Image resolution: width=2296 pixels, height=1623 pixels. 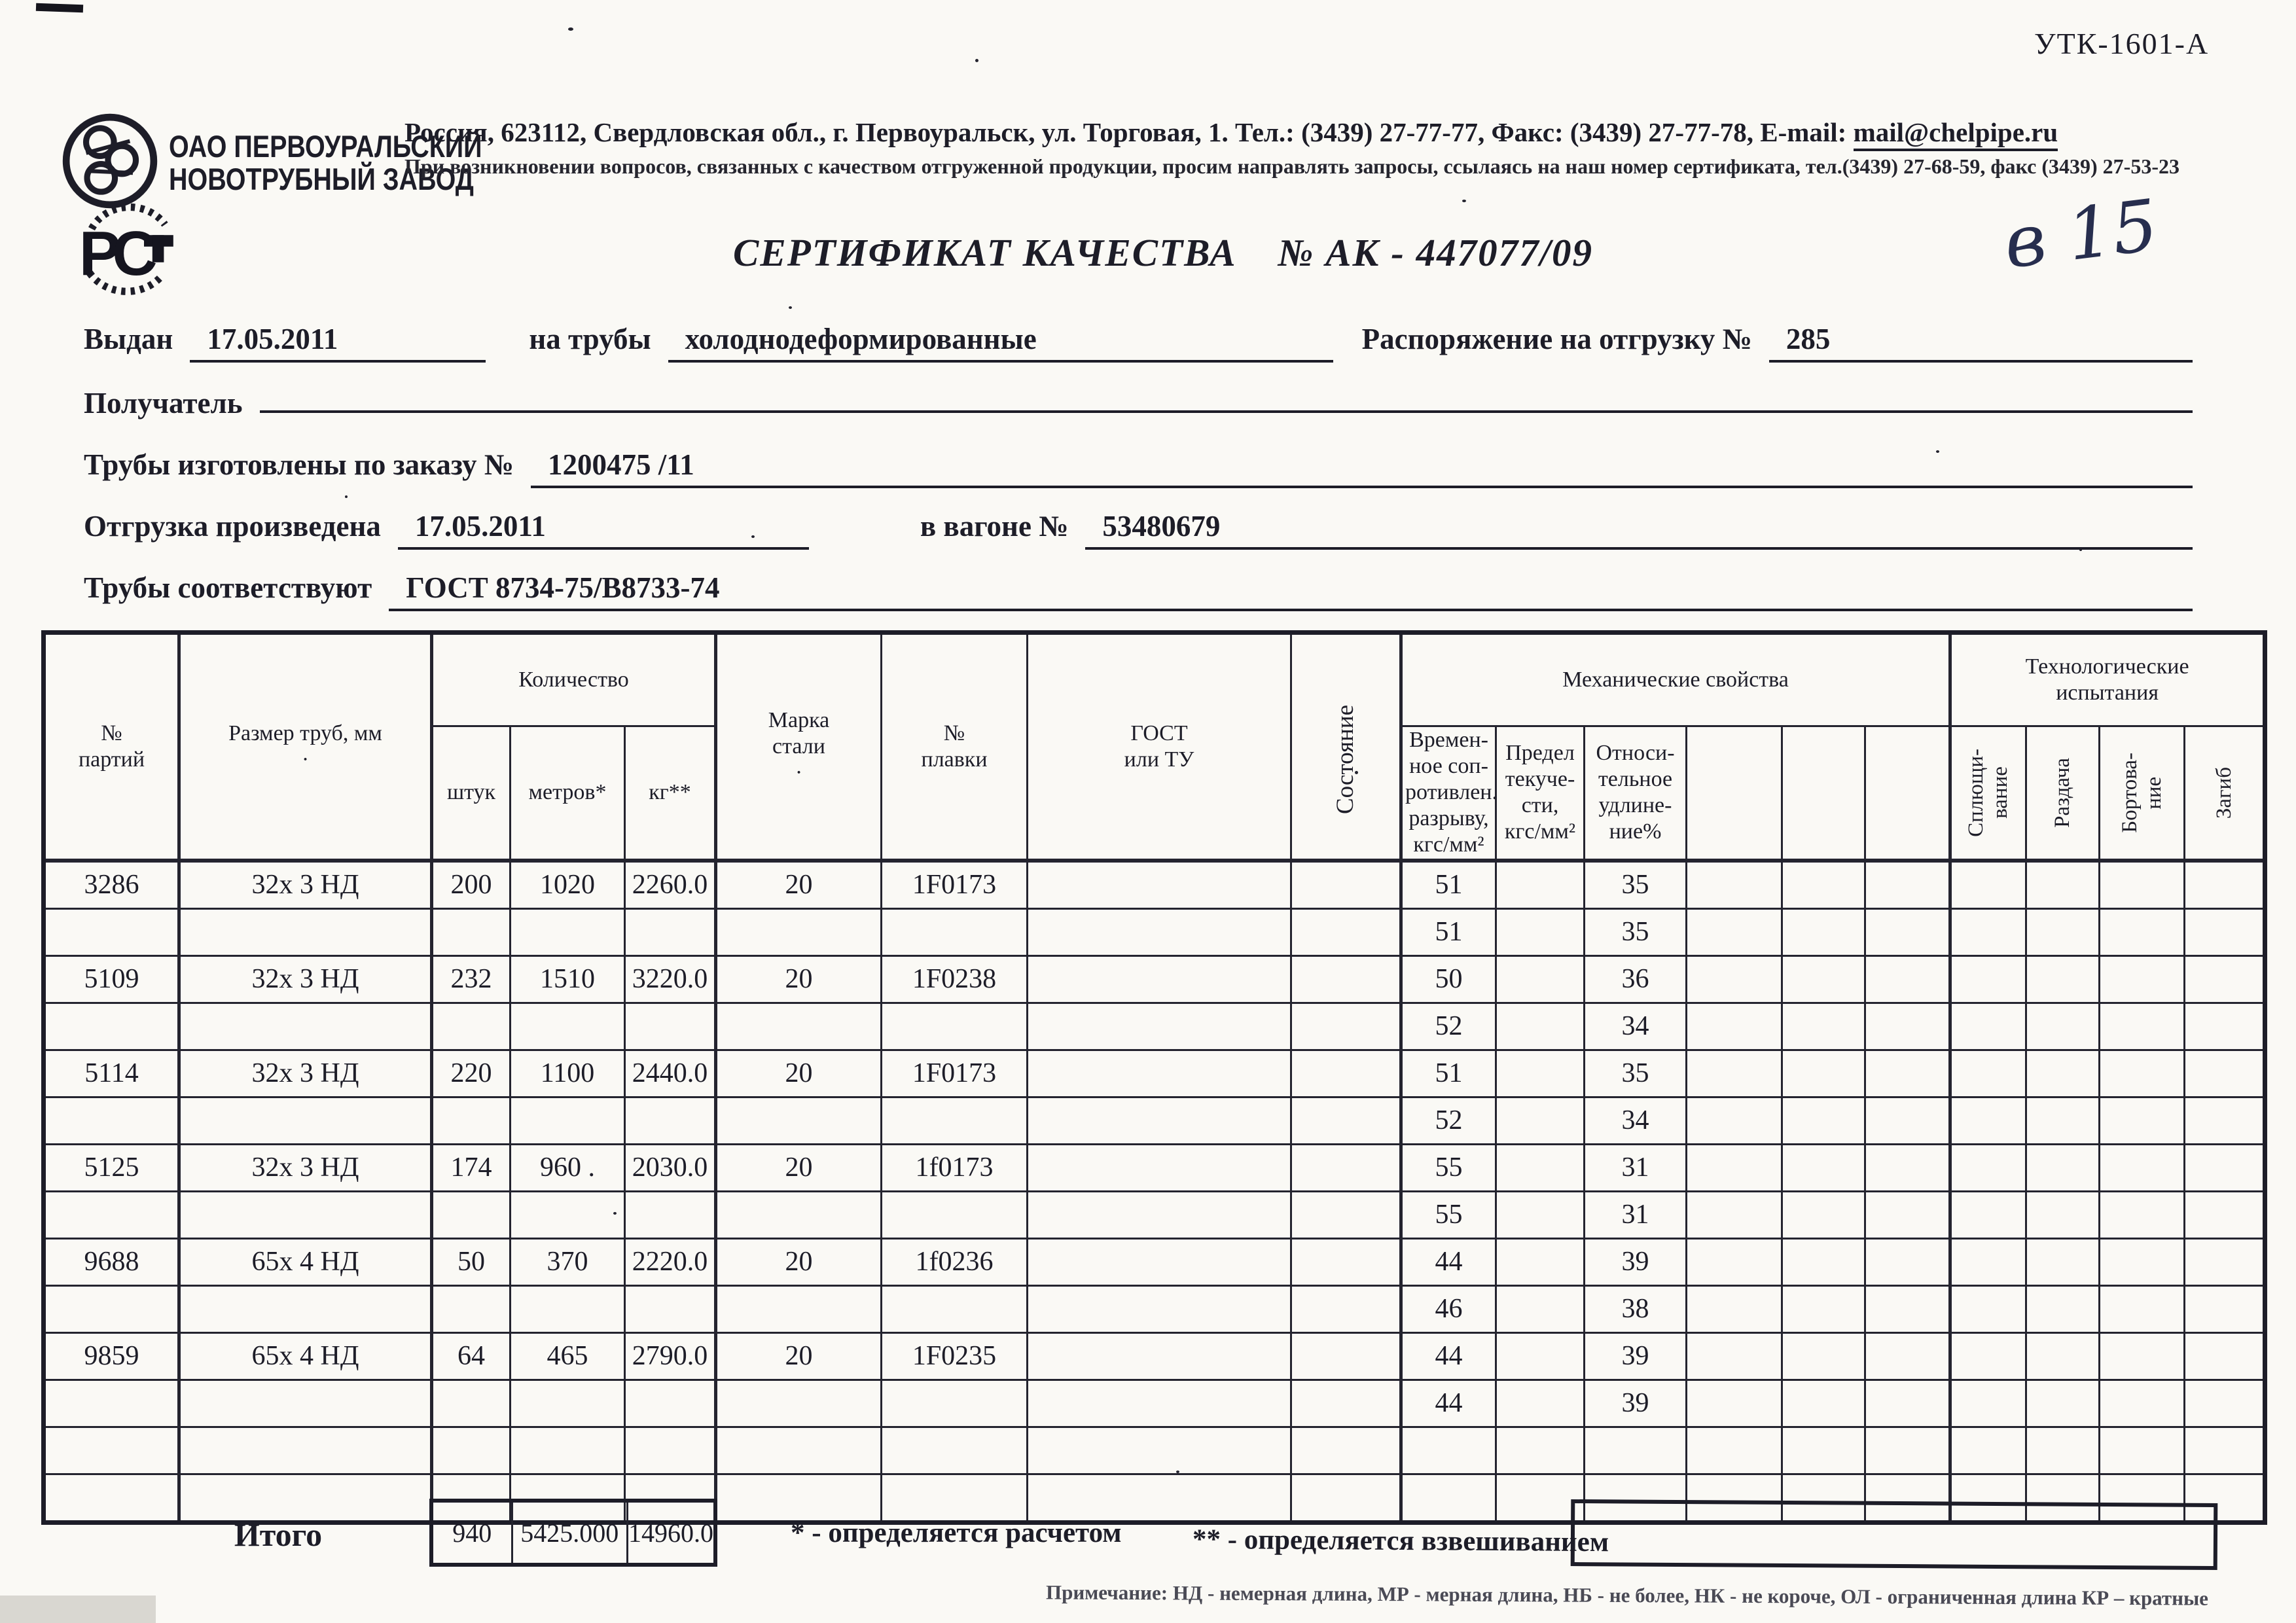 What do you see at coordinates (325, 162) in the screenshot?
I see `company-name: ОАО ПЕРВОУРАЛЬСКИЙ НОВОТРУБНЫЙ ЗАВОД` at bounding box center [325, 162].